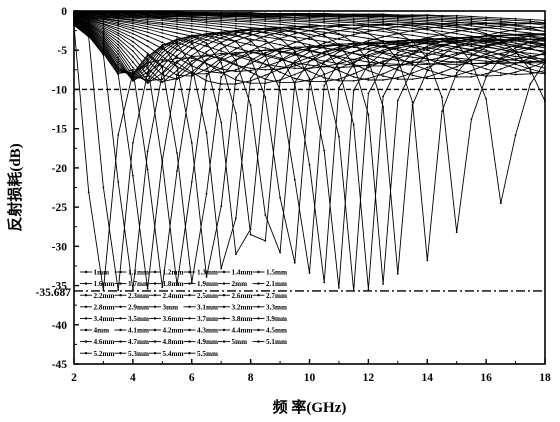 This screenshot has height=422, width=560. Describe the element at coordinates (280, 34) in the screenshot. I see `data-point-2.4mm` at that location.